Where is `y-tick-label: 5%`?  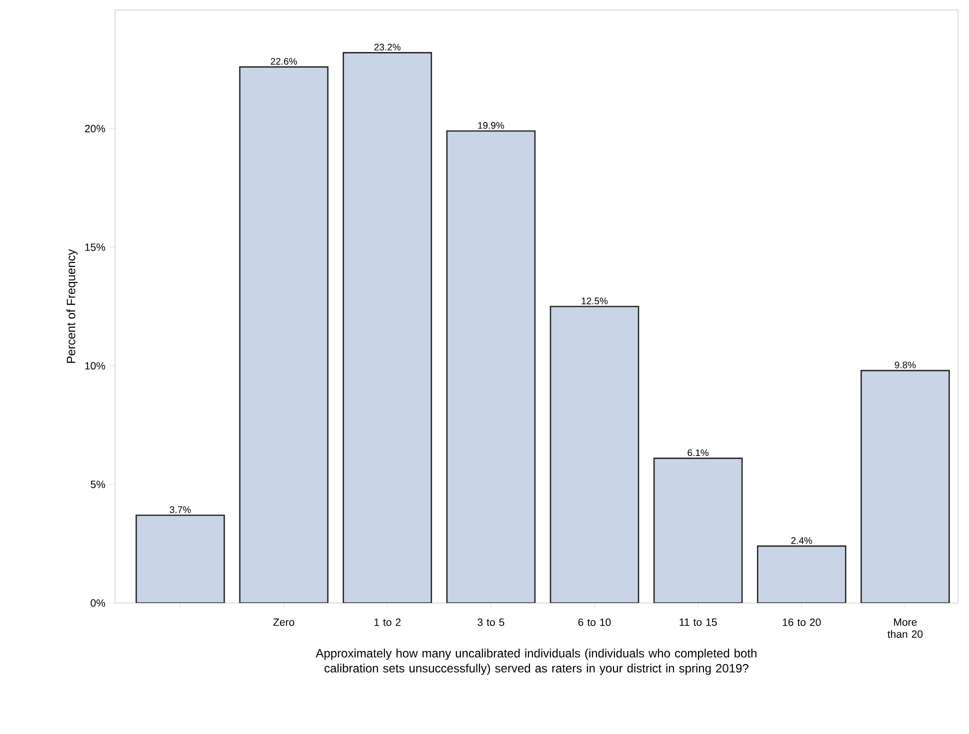
y-tick-label: 5% is located at coordinates (98, 484).